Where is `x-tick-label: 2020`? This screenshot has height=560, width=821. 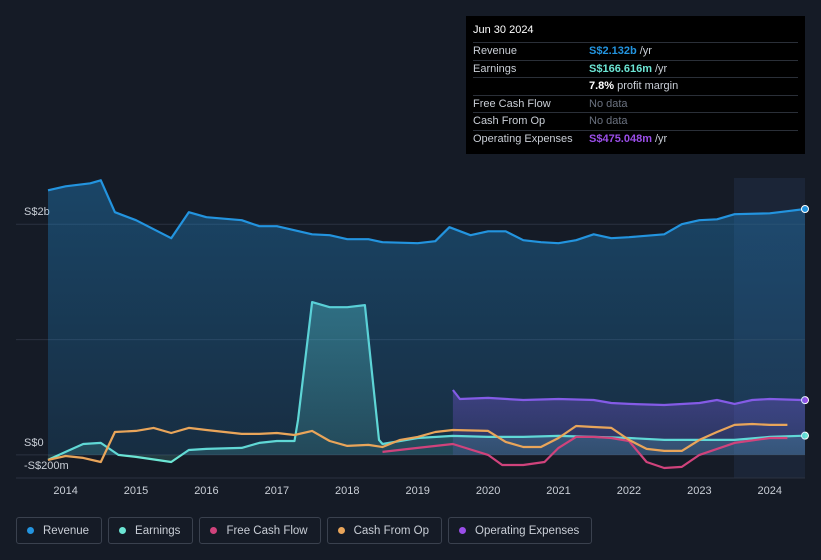 x-tick-label: 2020 is located at coordinates (488, 491).